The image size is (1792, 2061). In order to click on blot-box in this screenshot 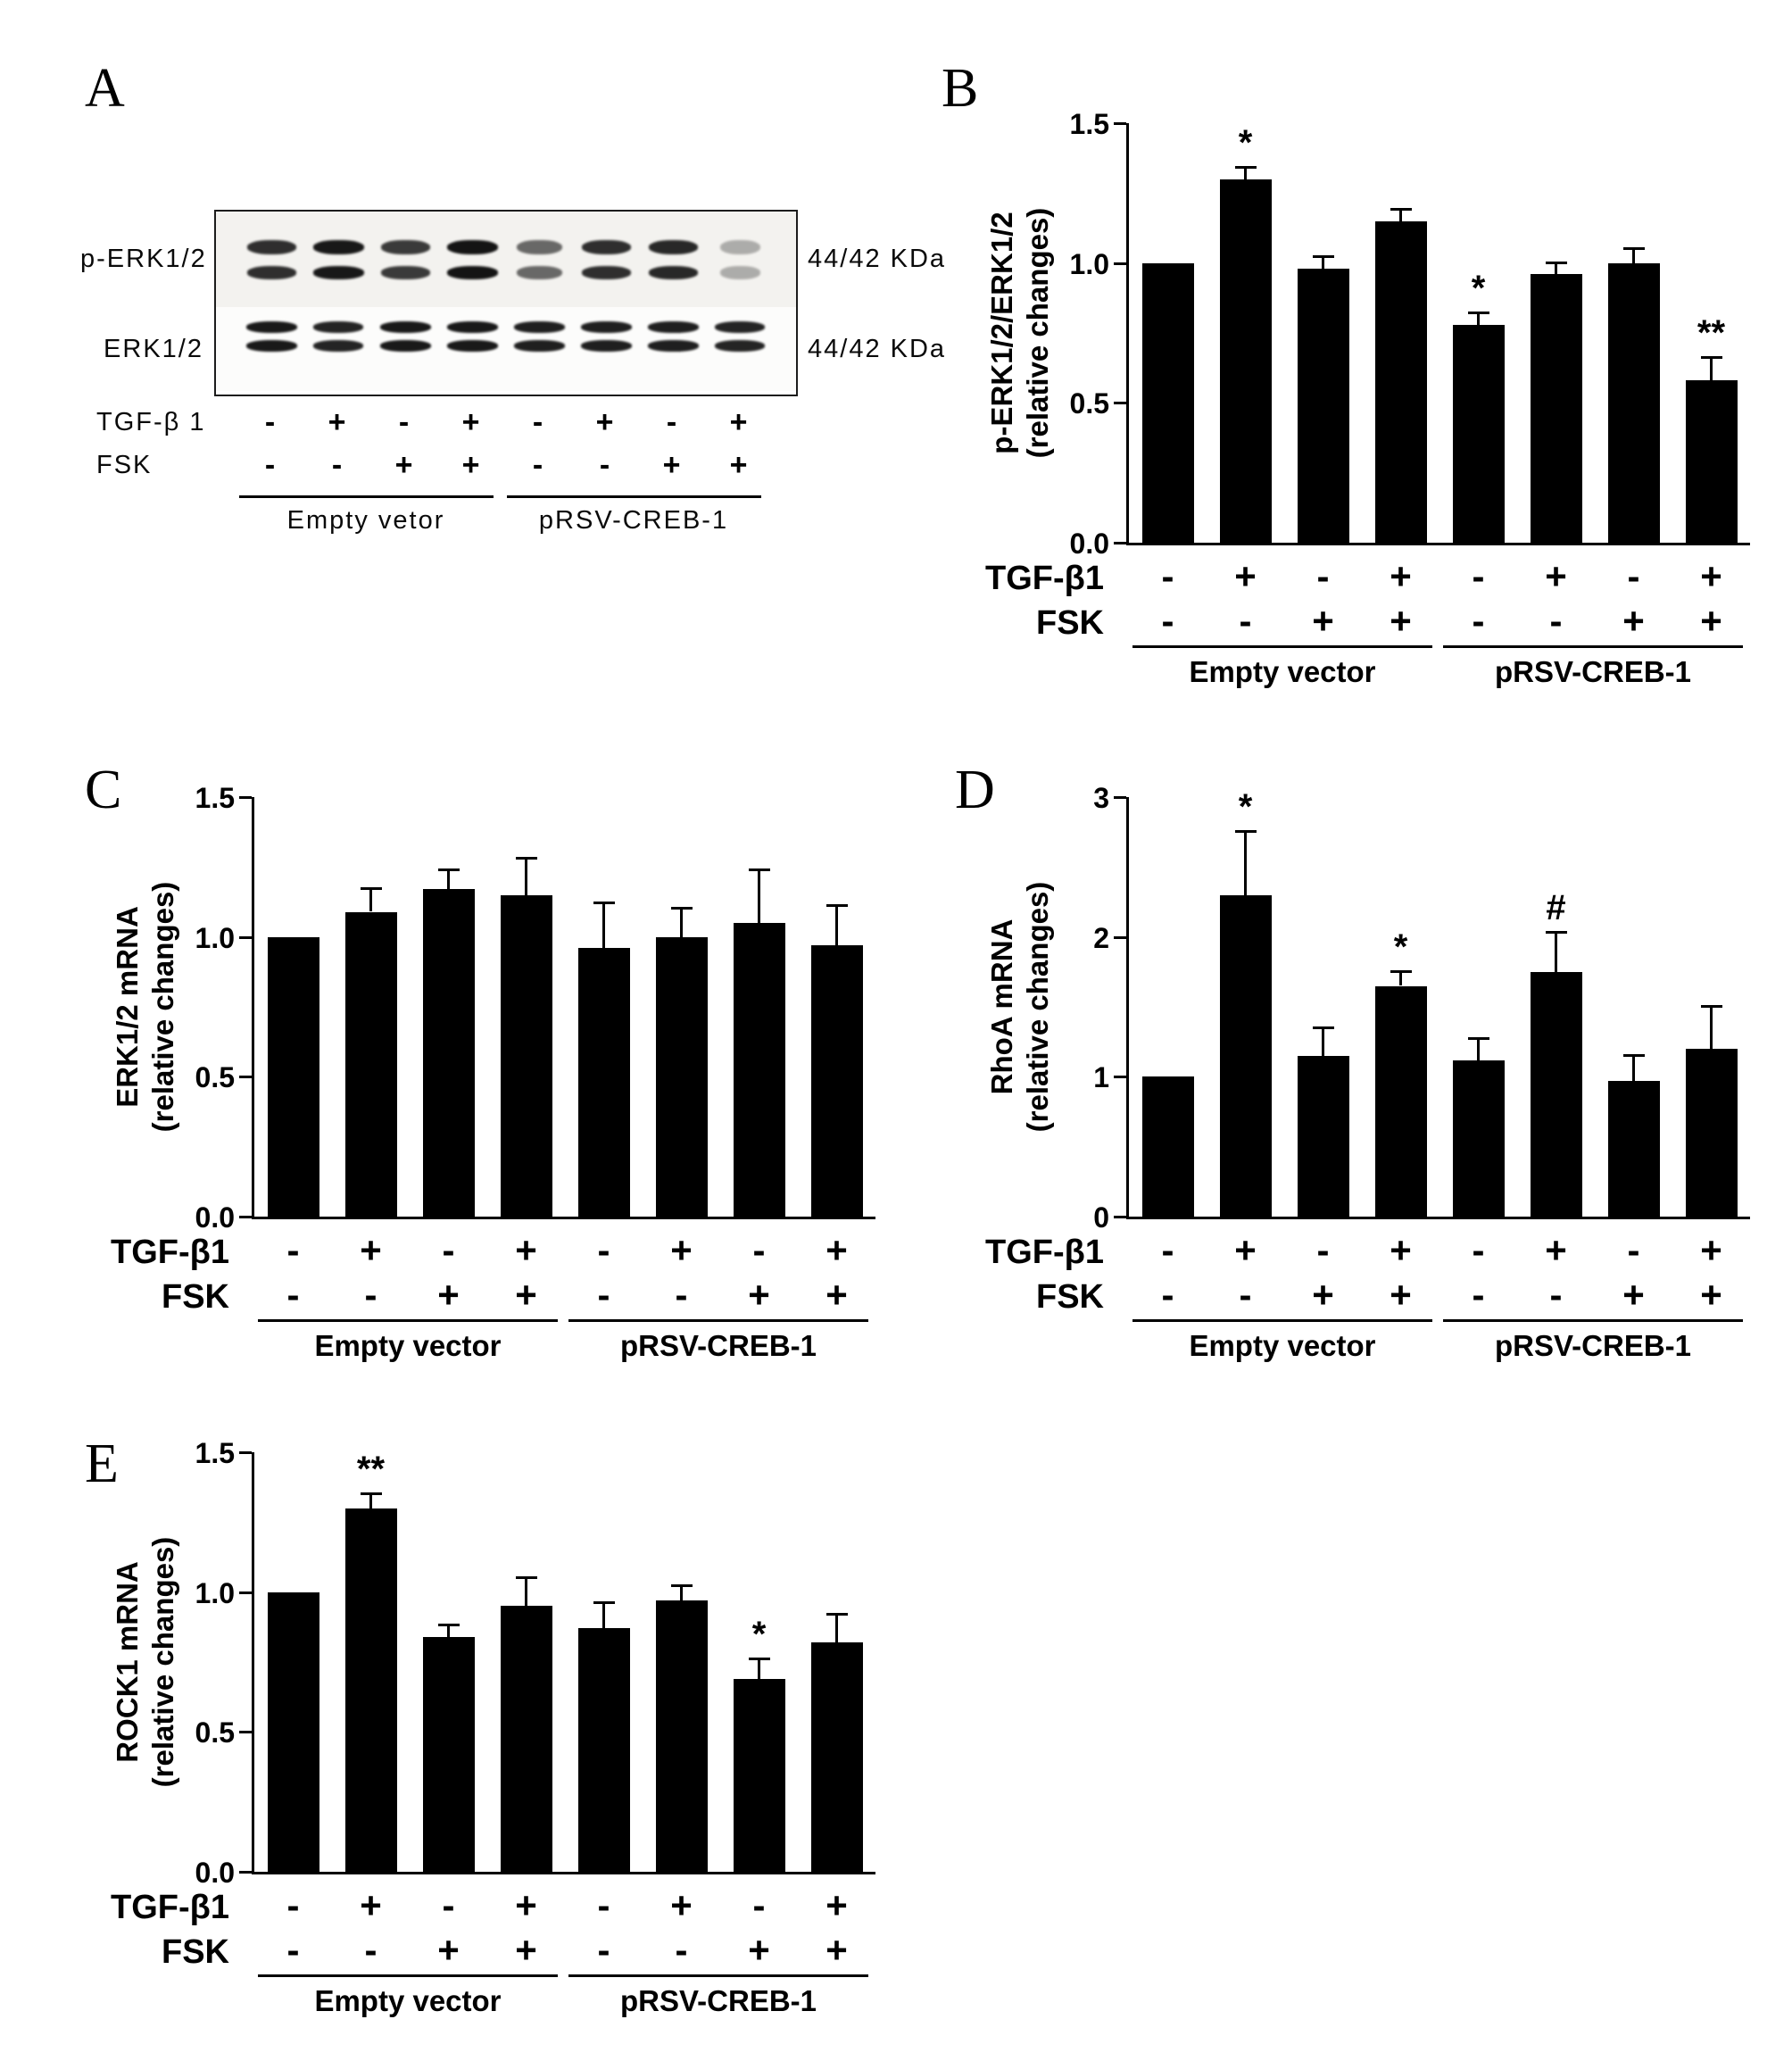, I will do `click(506, 303)`.